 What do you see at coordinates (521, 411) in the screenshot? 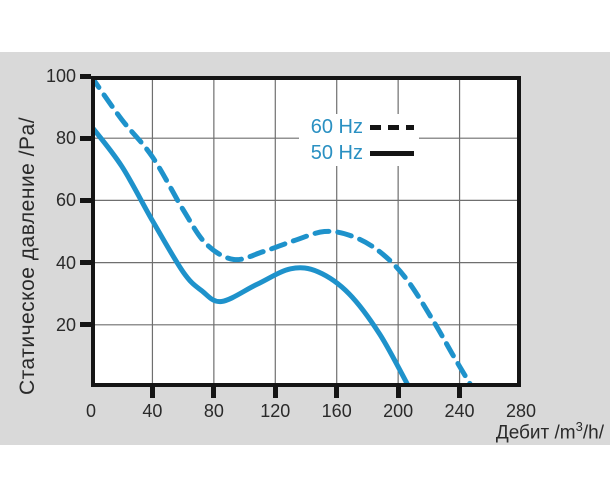
I see `x-tick-label-280: 280` at bounding box center [521, 411].